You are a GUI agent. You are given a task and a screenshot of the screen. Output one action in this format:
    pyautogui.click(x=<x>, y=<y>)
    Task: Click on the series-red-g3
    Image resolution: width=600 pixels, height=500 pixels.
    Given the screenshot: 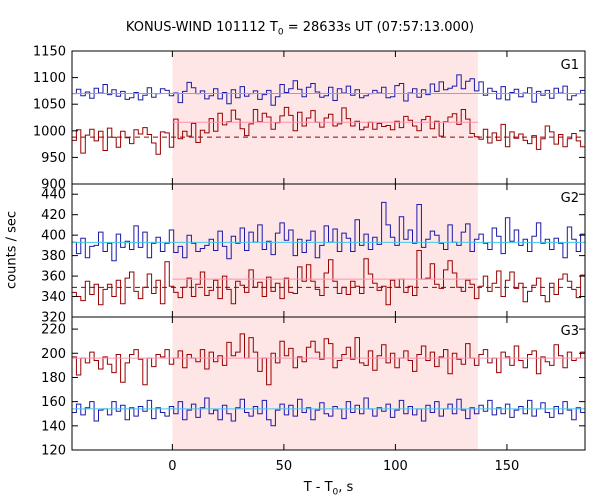 What is the action you would take?
    pyautogui.click(x=328, y=359)
    